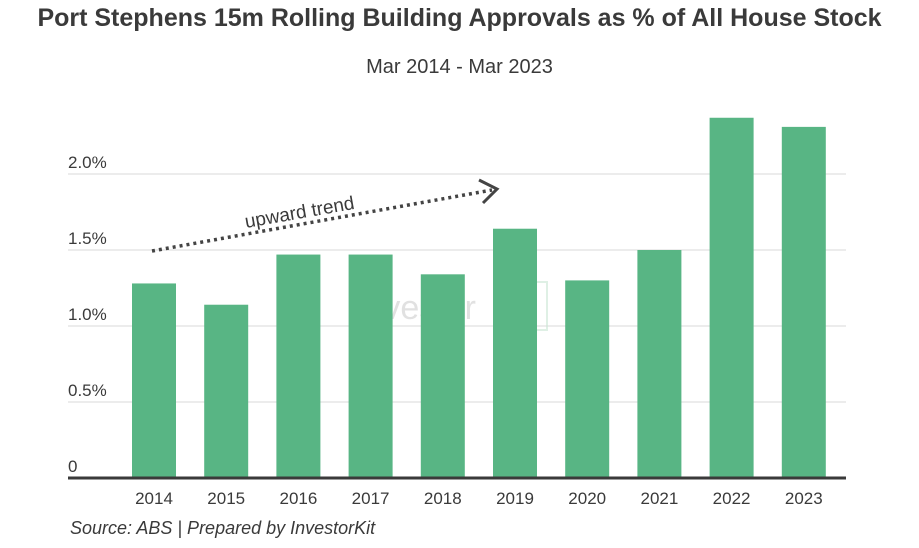 The width and height of the screenshot is (919, 548). What do you see at coordinates (803, 302) in the screenshot?
I see `bar-2023` at bounding box center [803, 302].